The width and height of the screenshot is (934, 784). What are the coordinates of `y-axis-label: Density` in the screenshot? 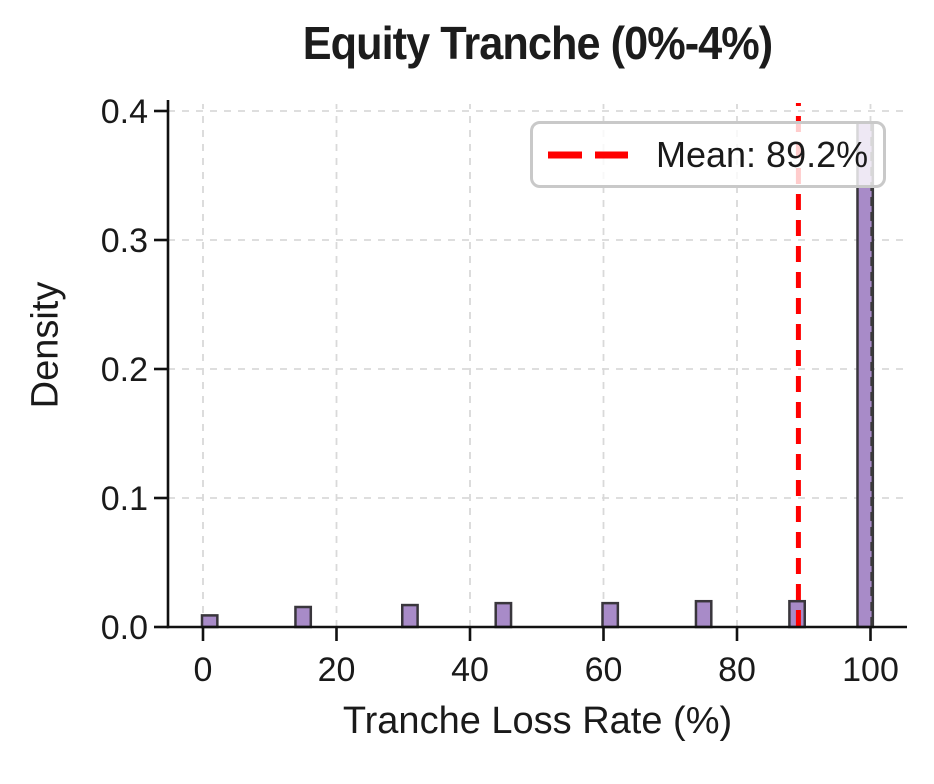 It's located at (45, 345).